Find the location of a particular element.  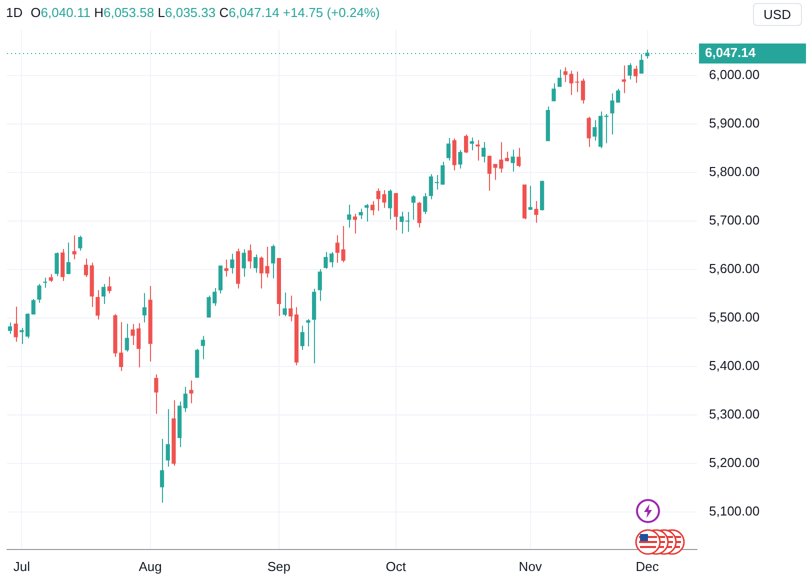

y-tick-label: 5,100.00 is located at coordinates (734, 511).